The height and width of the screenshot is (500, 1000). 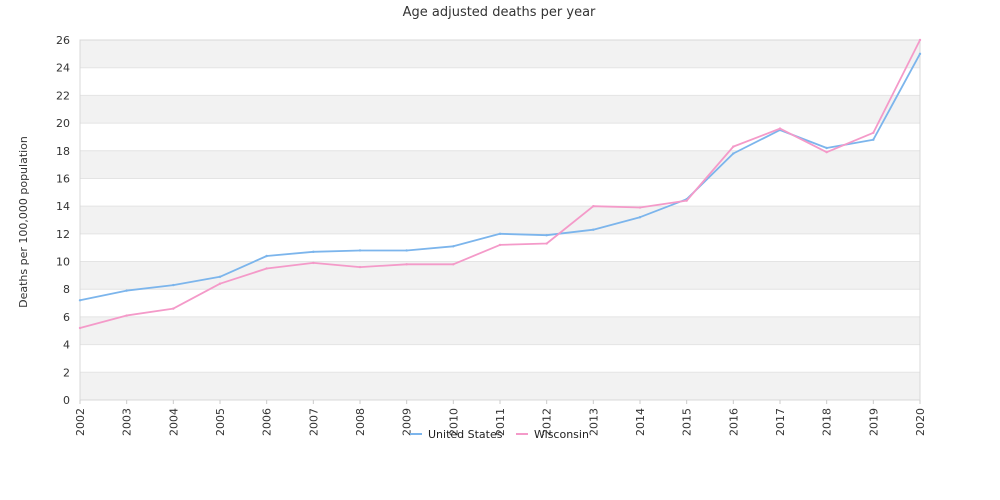 What do you see at coordinates (500, 422) in the screenshot?
I see `x-tick-label: 2011` at bounding box center [500, 422].